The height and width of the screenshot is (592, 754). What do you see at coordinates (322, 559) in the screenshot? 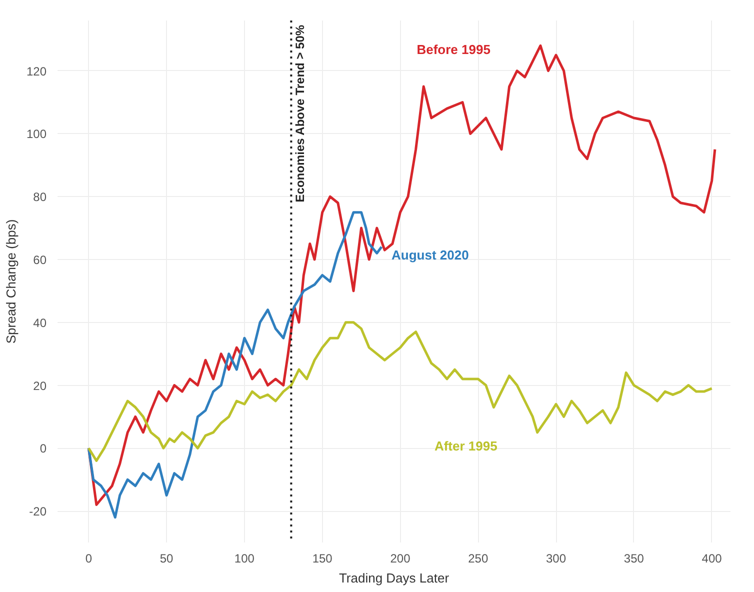
I see `x-tick-label: 150` at bounding box center [322, 559].